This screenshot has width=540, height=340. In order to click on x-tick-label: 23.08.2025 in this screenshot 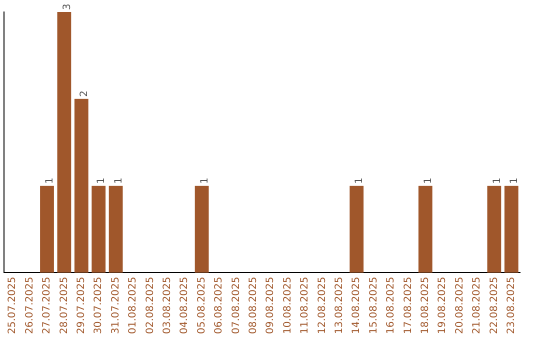, I will do `click(511, 305)`.